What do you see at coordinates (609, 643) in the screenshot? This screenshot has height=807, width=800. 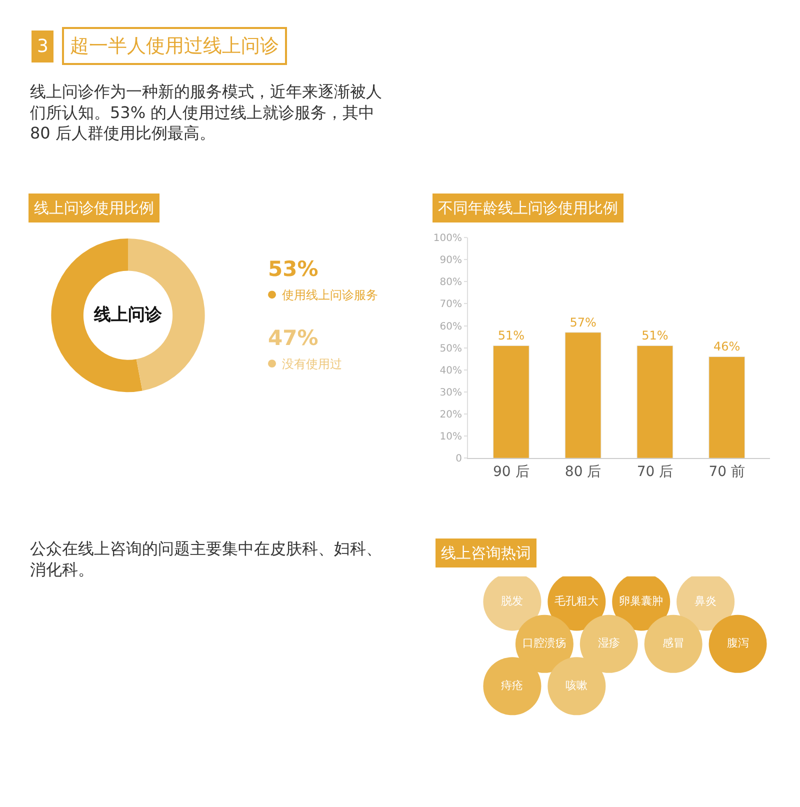 I see `category-label: 湿疹` at bounding box center [609, 643].